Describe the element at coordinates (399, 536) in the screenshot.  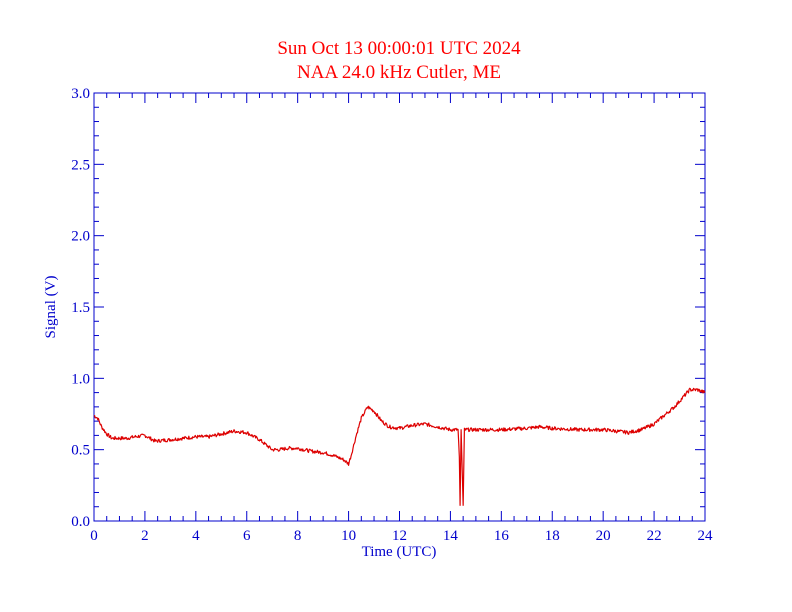
I see `x-tick-label: 12` at that location.